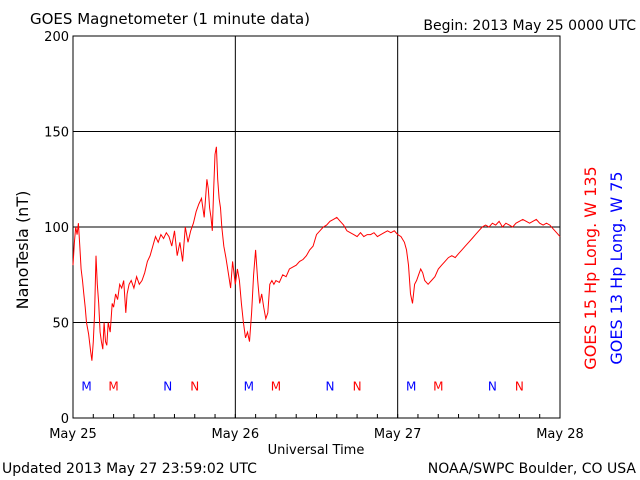 This screenshot has height=480, width=640. I want to click on y-axis-label: NanoTesla (nT), so click(22, 250).